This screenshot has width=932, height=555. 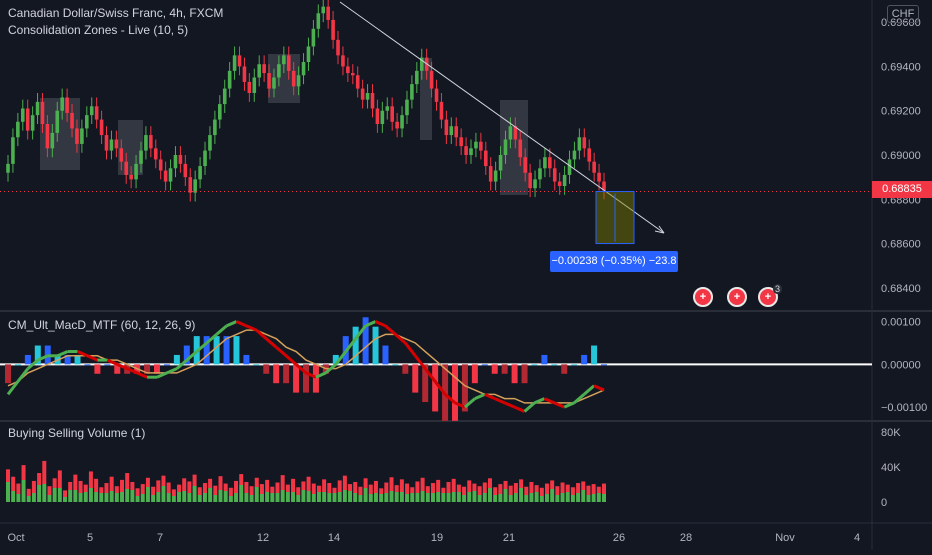 I want to click on price-axis-label: 0.69600, so click(x=901, y=23).